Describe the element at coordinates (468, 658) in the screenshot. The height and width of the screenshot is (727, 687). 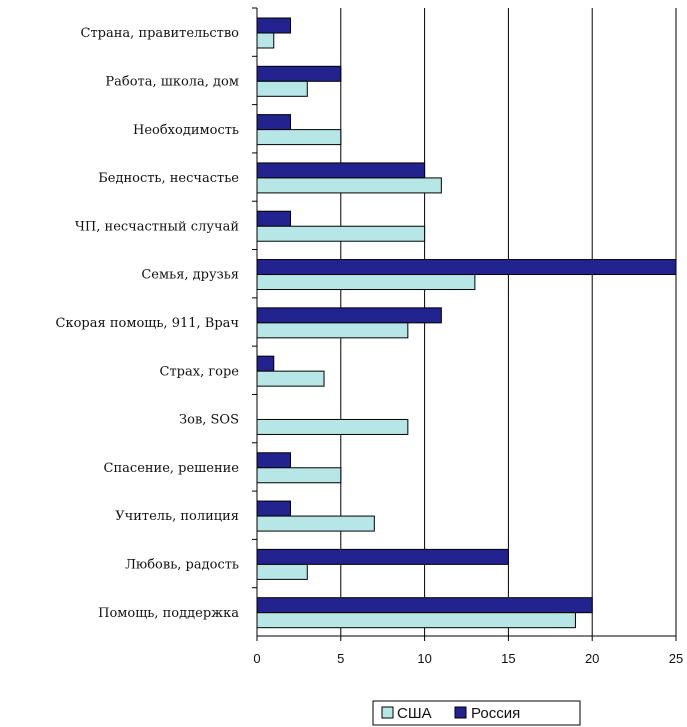
I see `x-tick-labels: 0 5 10 15 20 25` at that location.